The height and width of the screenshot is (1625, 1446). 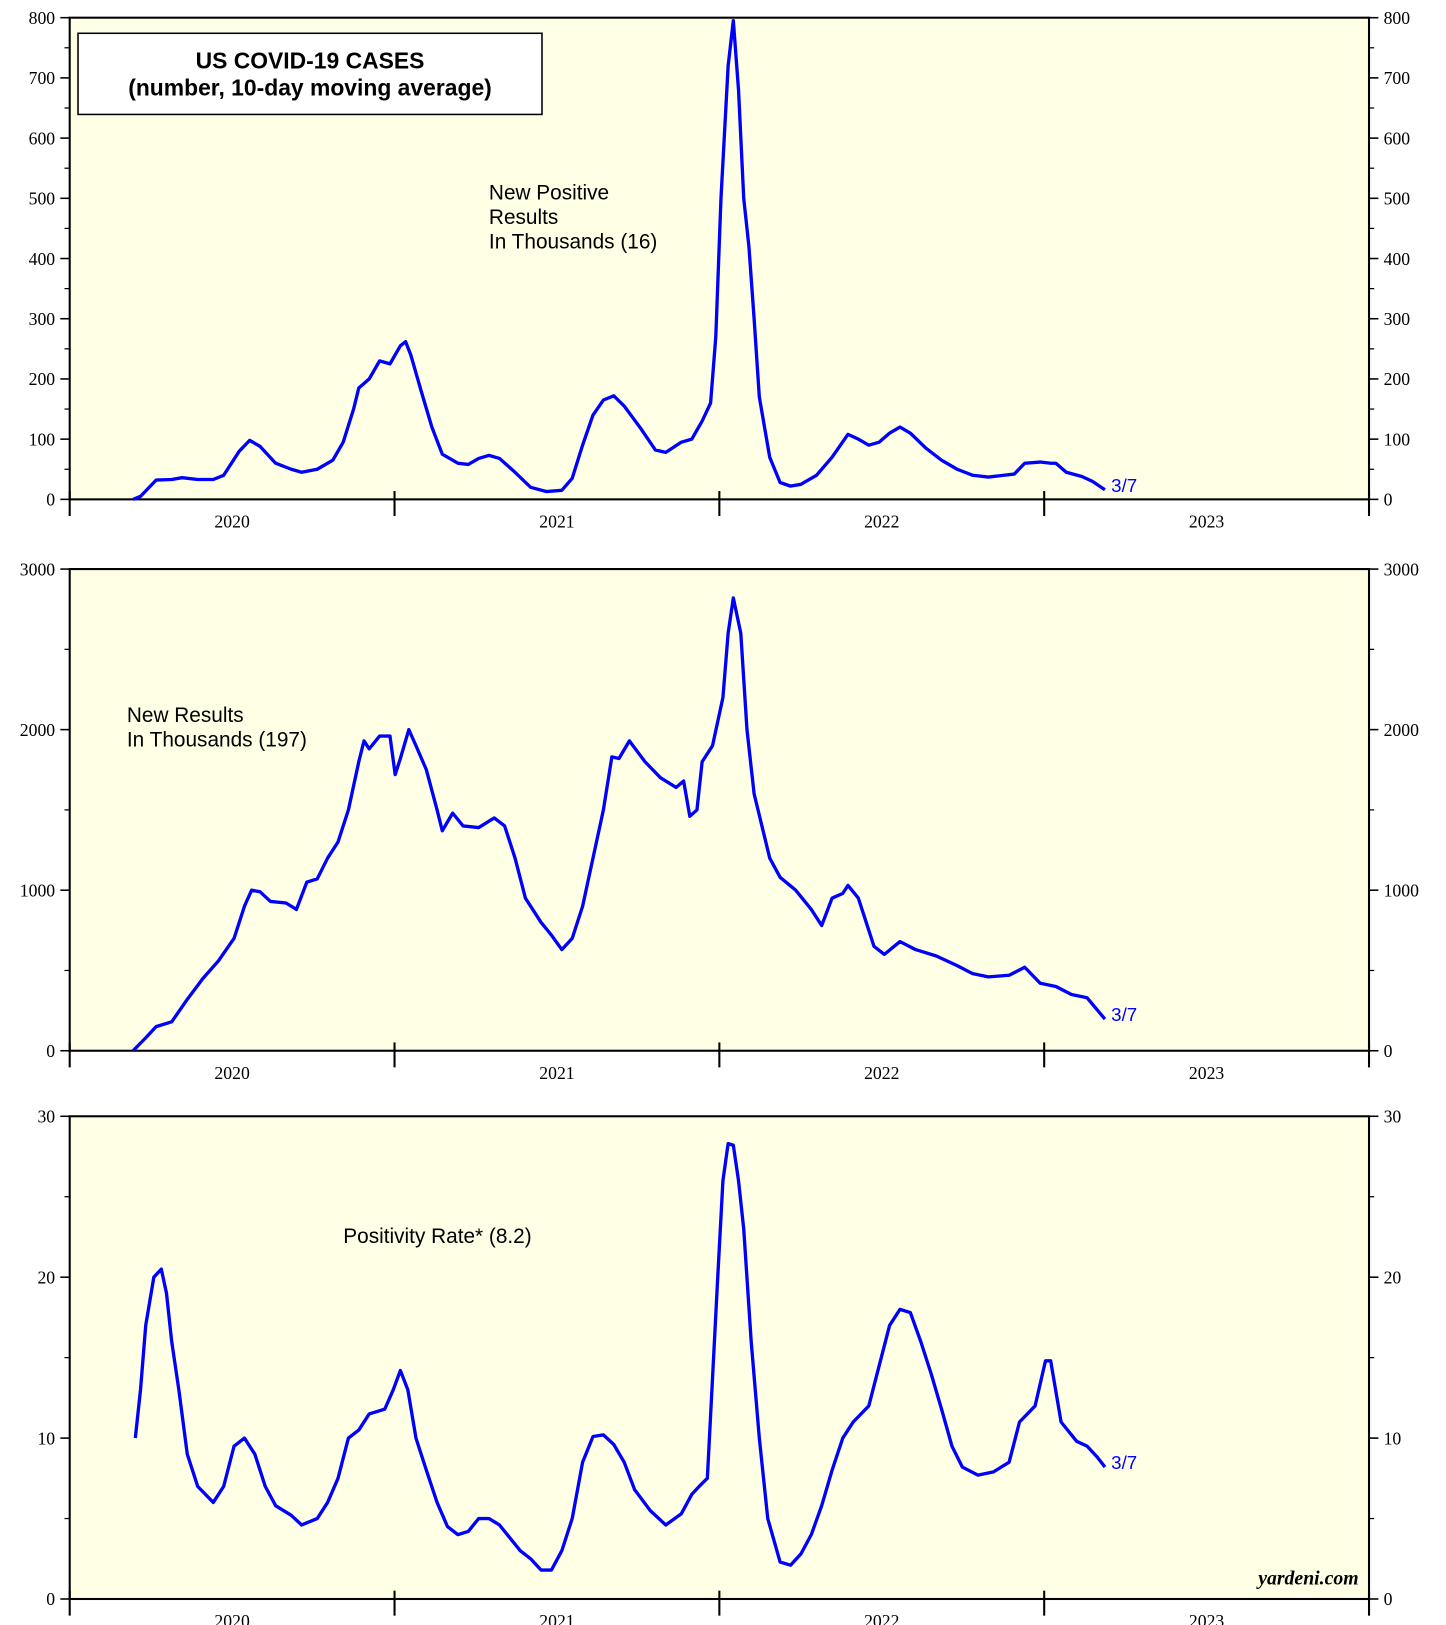 I want to click on y-tick-label: 200, so click(x=42, y=379).